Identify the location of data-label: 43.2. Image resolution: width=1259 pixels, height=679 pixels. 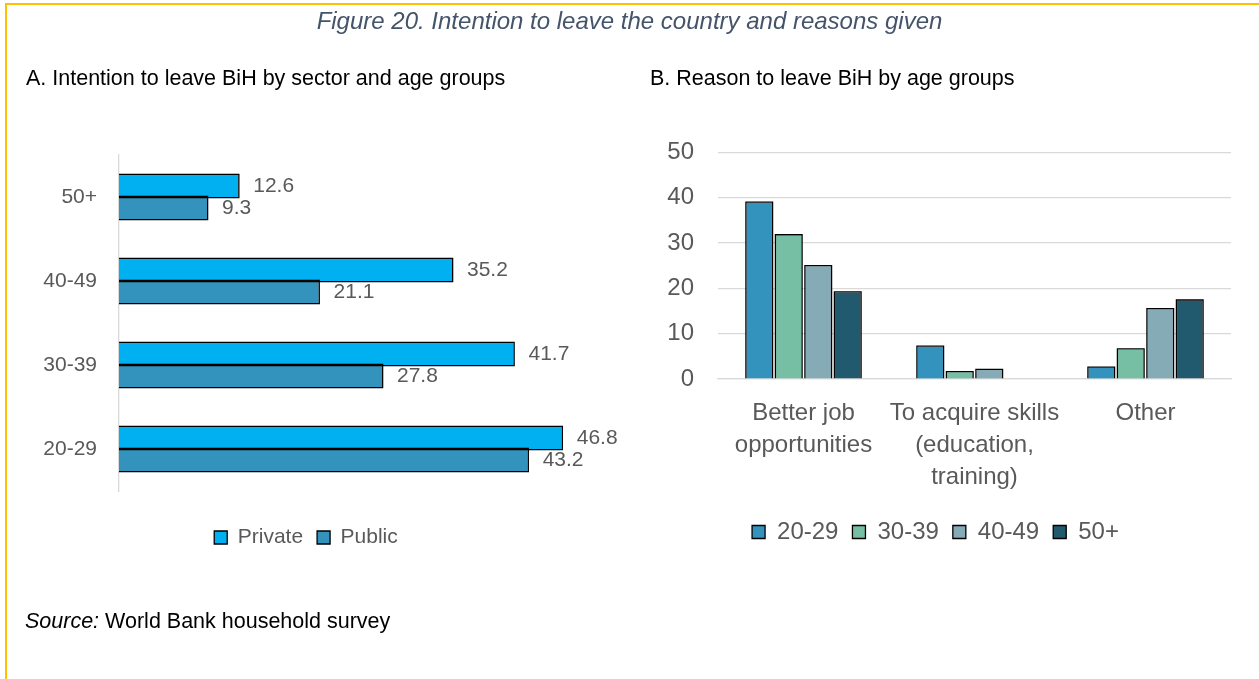
(563, 458).